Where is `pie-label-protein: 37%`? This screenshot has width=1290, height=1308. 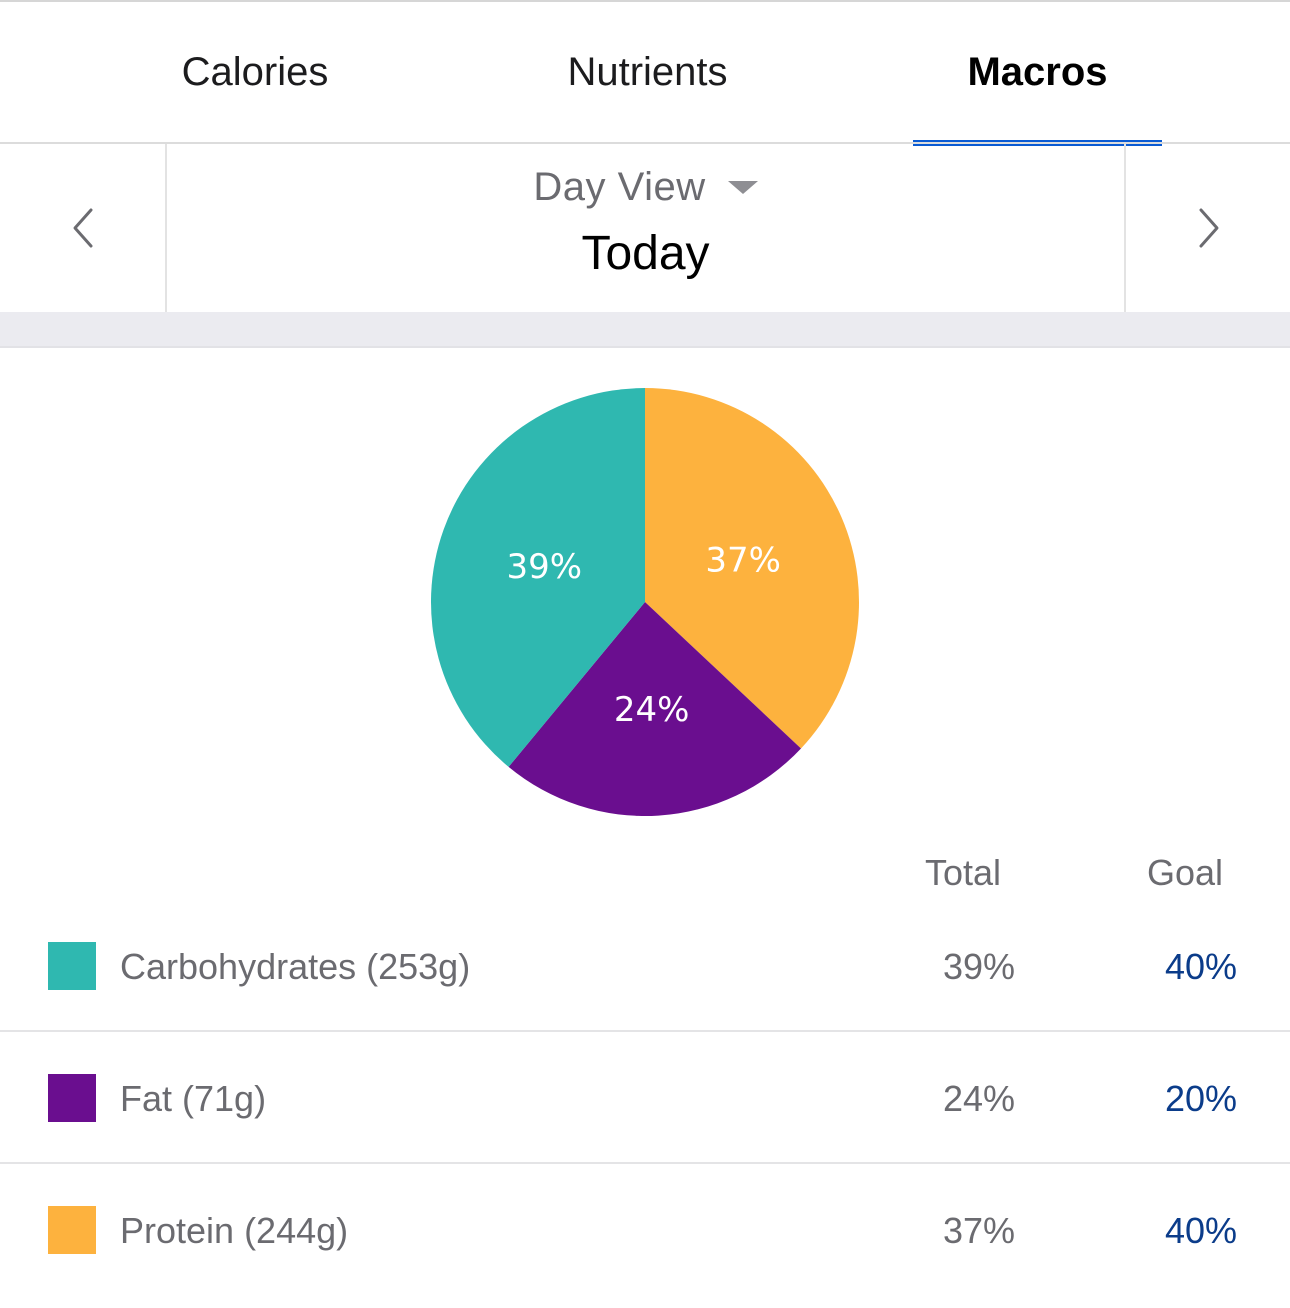
pie-label-protein: 37% is located at coordinates (743, 561).